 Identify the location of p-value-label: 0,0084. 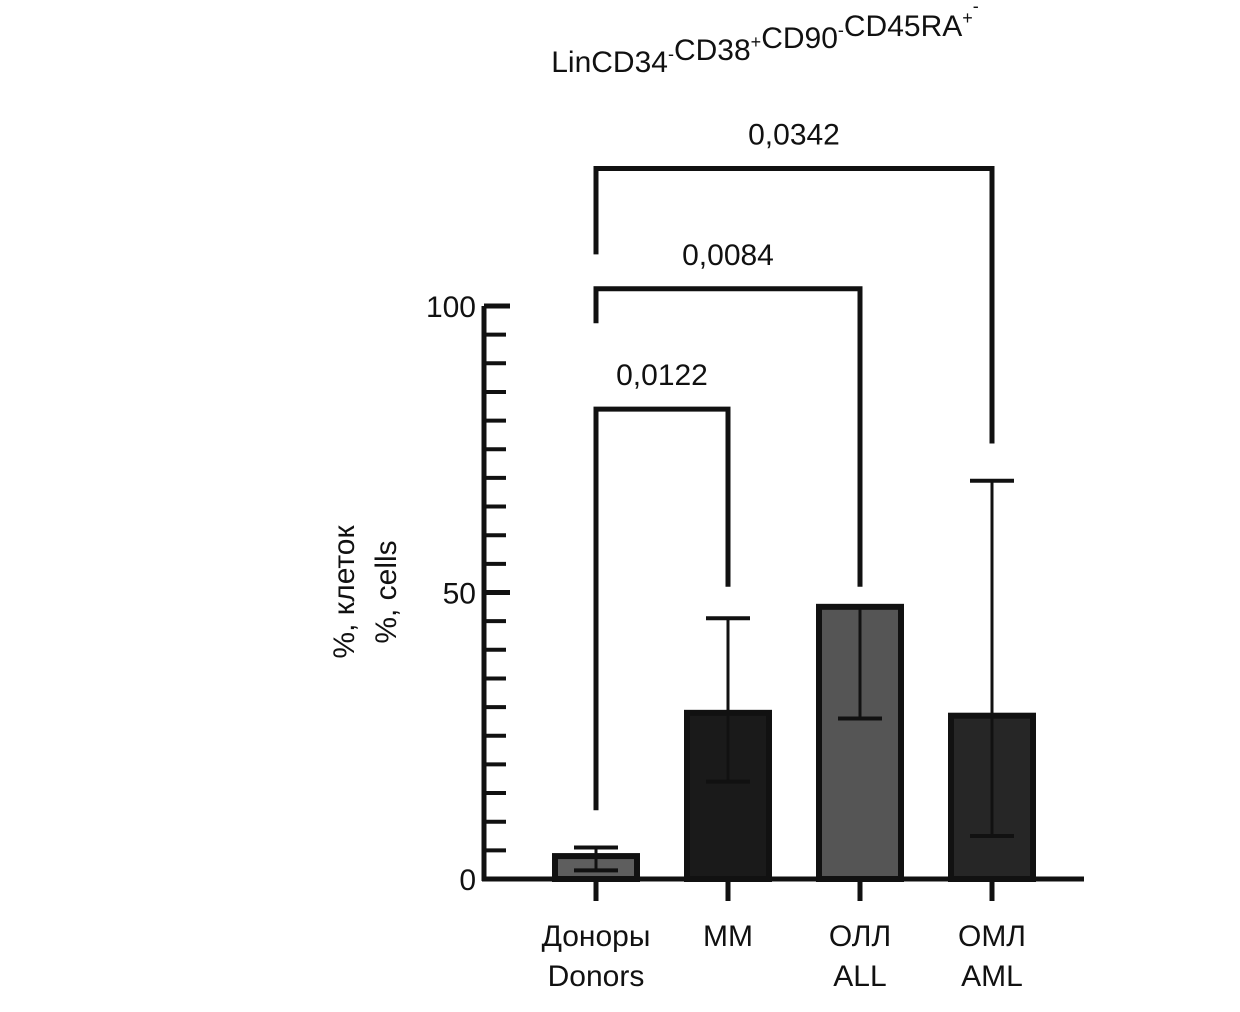
(728, 255).